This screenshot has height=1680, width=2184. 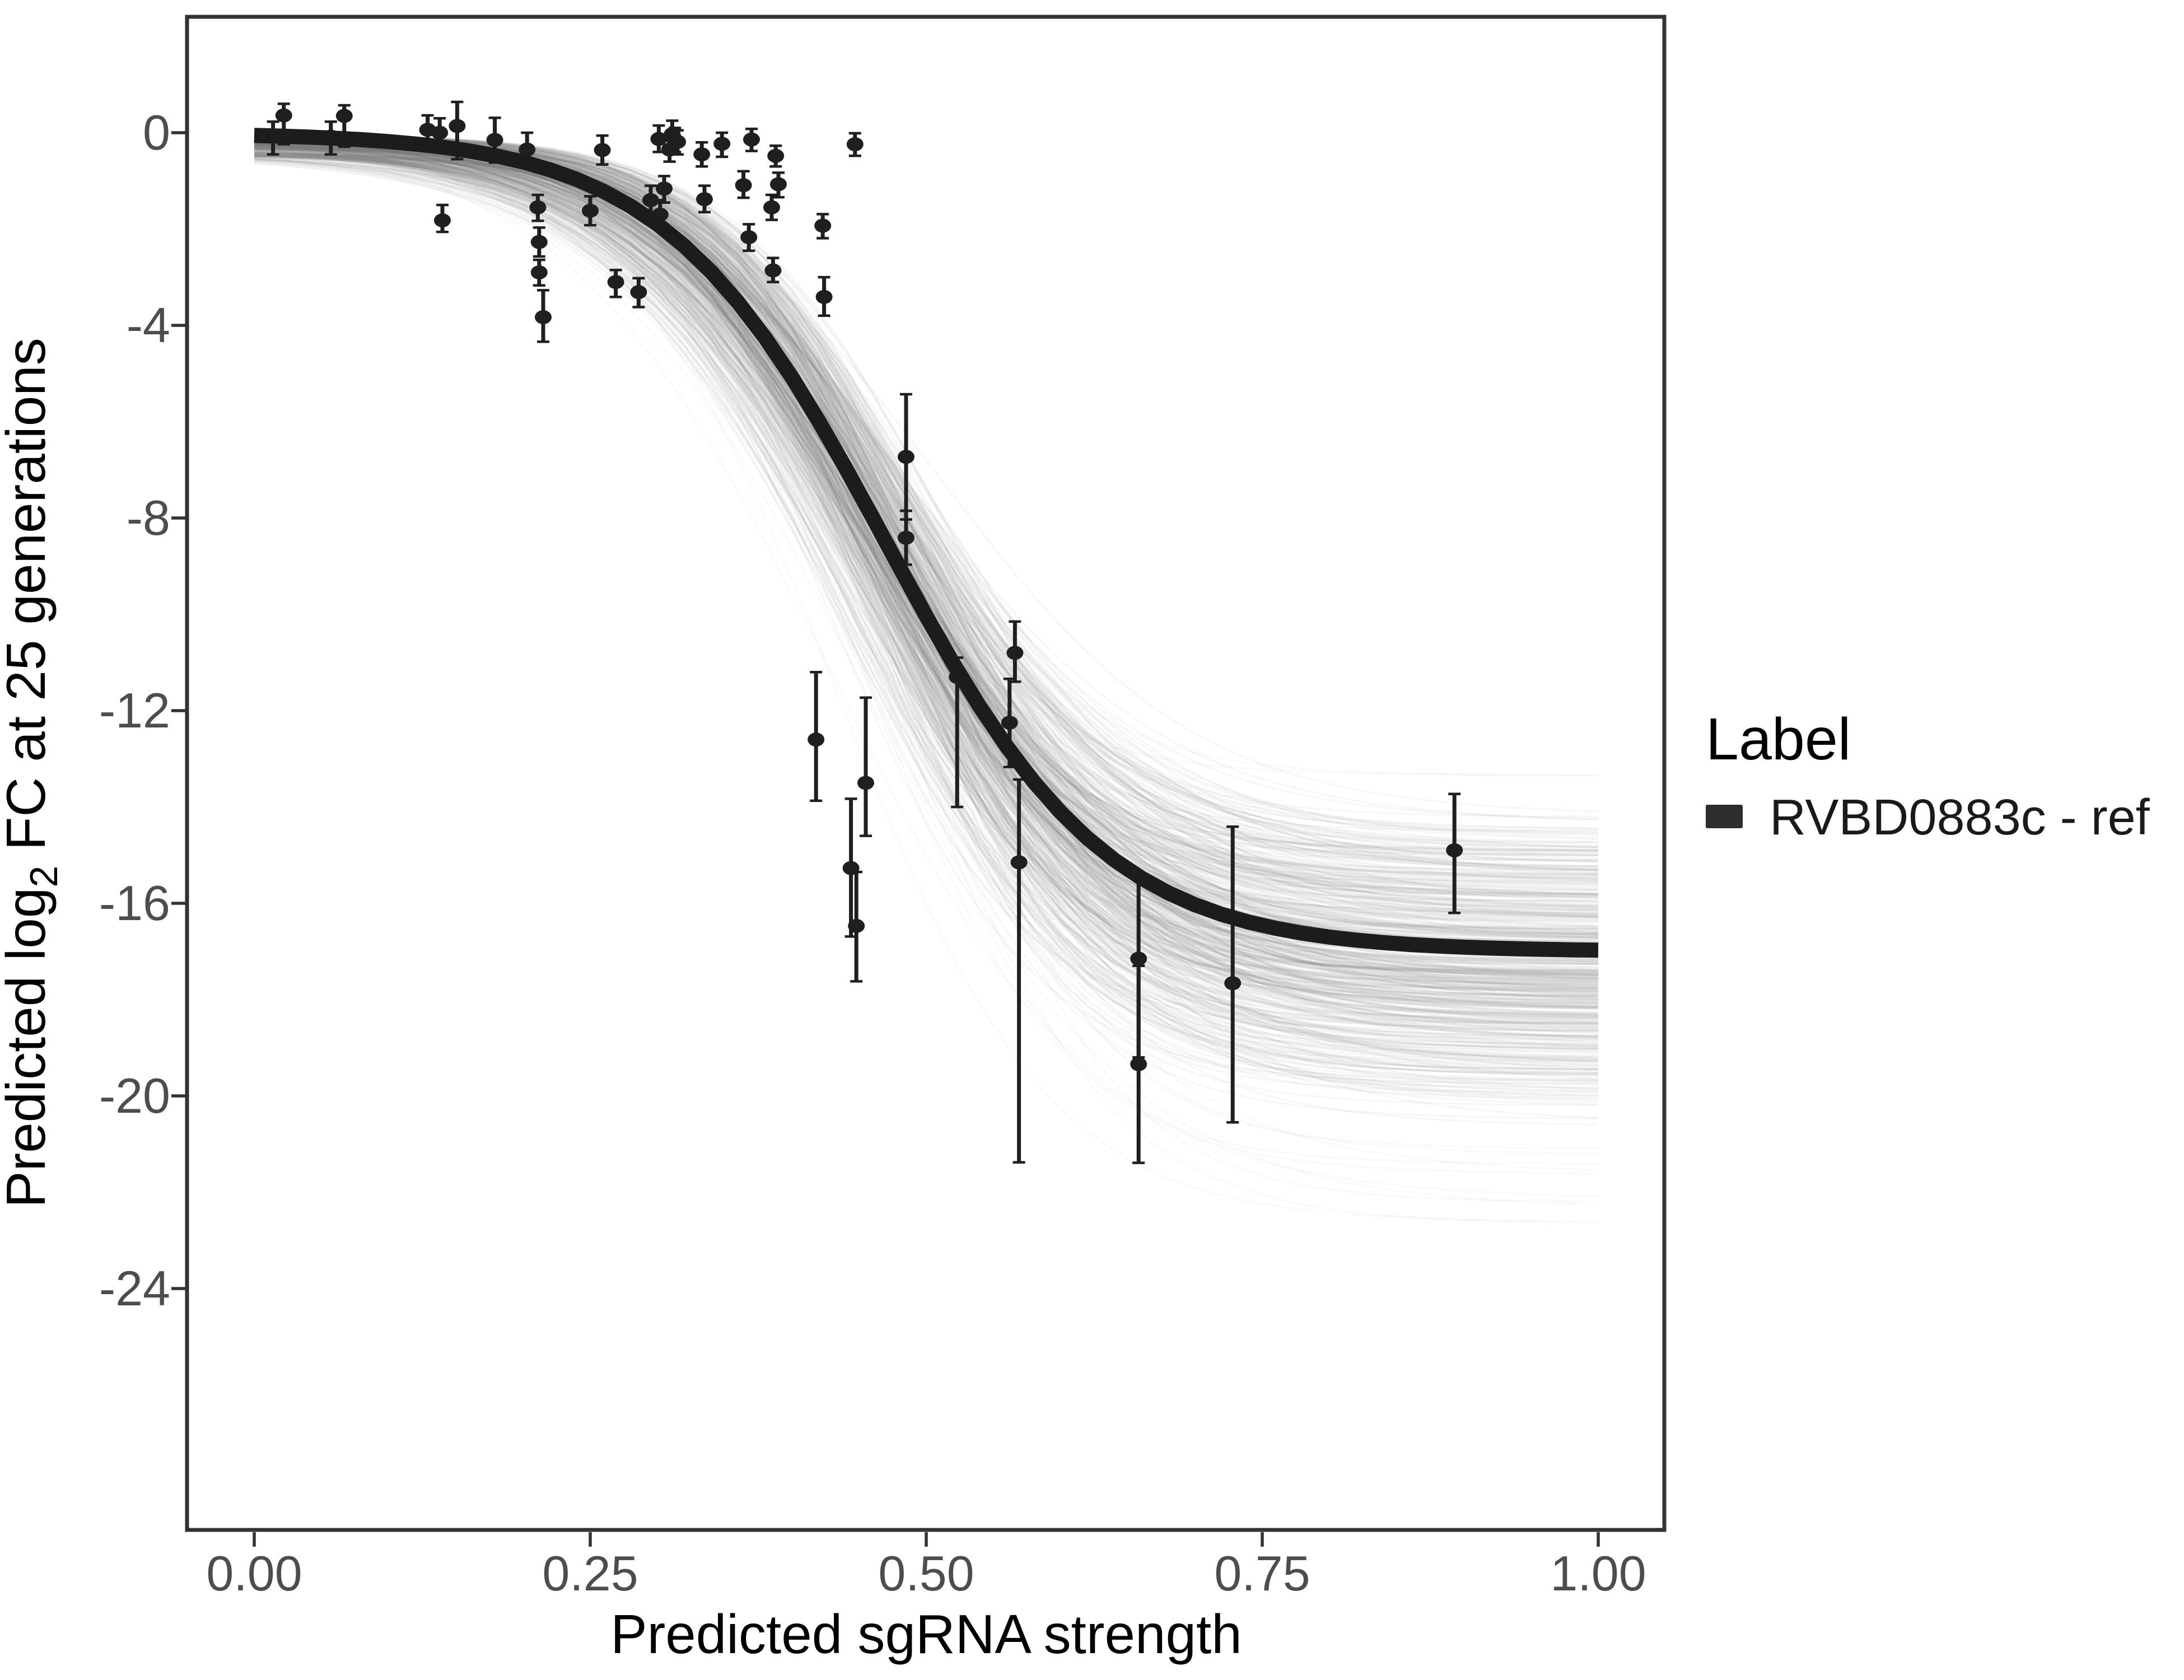 I want to click on x-tick-label: 0.00, so click(x=254, y=1574).